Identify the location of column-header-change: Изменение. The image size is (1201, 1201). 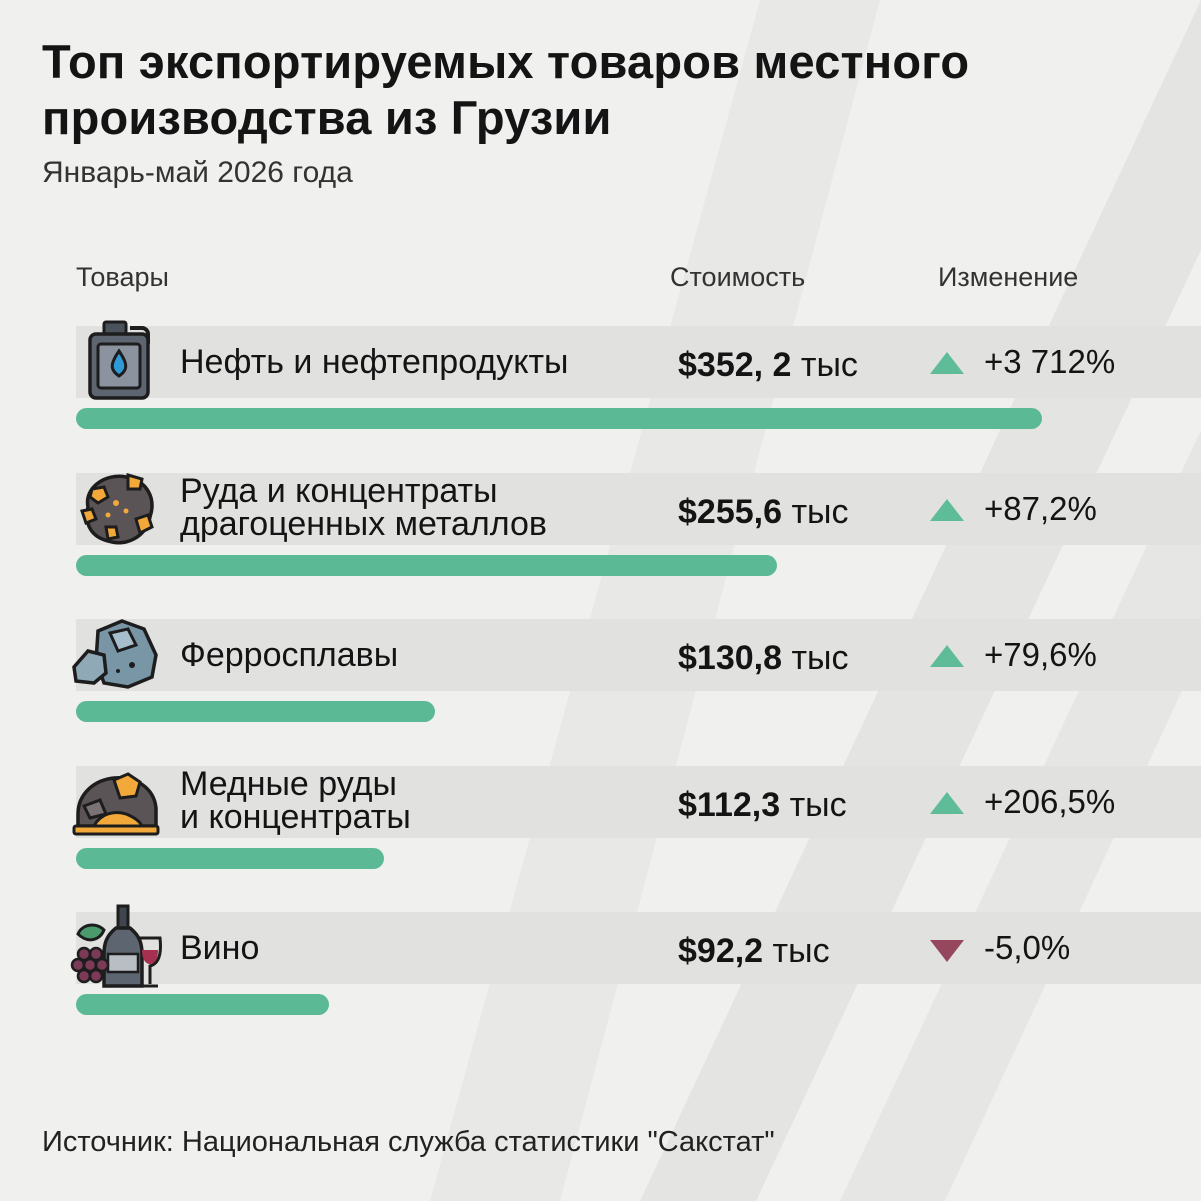
(1008, 277).